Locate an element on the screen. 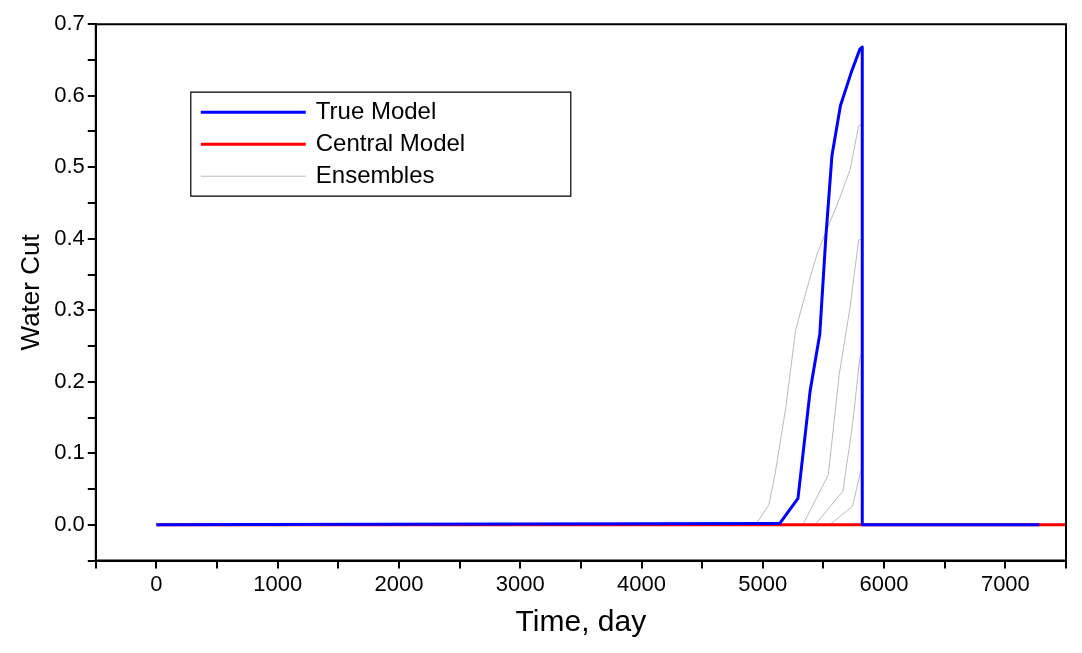  y-tick-label: 0.5 is located at coordinates (69, 166).